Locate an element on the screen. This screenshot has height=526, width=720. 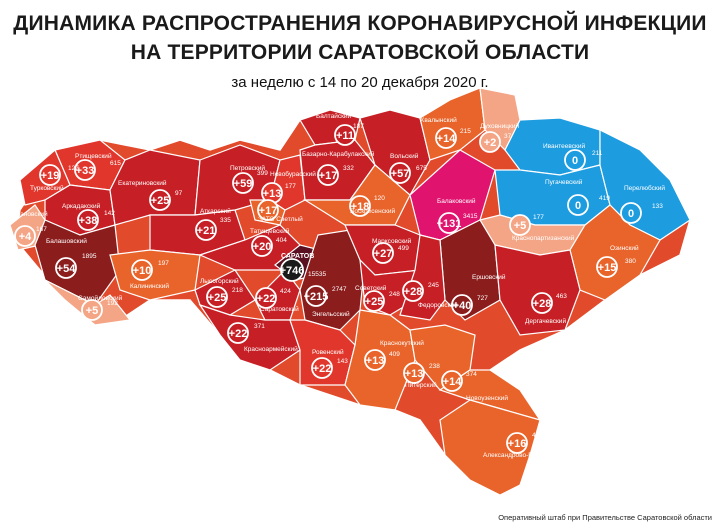
badge-fedorovsky is located at coordinates (413, 291).